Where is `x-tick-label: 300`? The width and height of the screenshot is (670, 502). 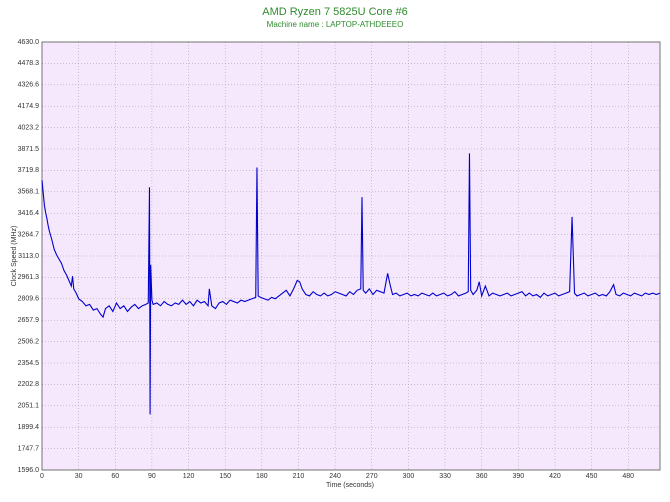 x-tick-label: 300 is located at coordinates (409, 476).